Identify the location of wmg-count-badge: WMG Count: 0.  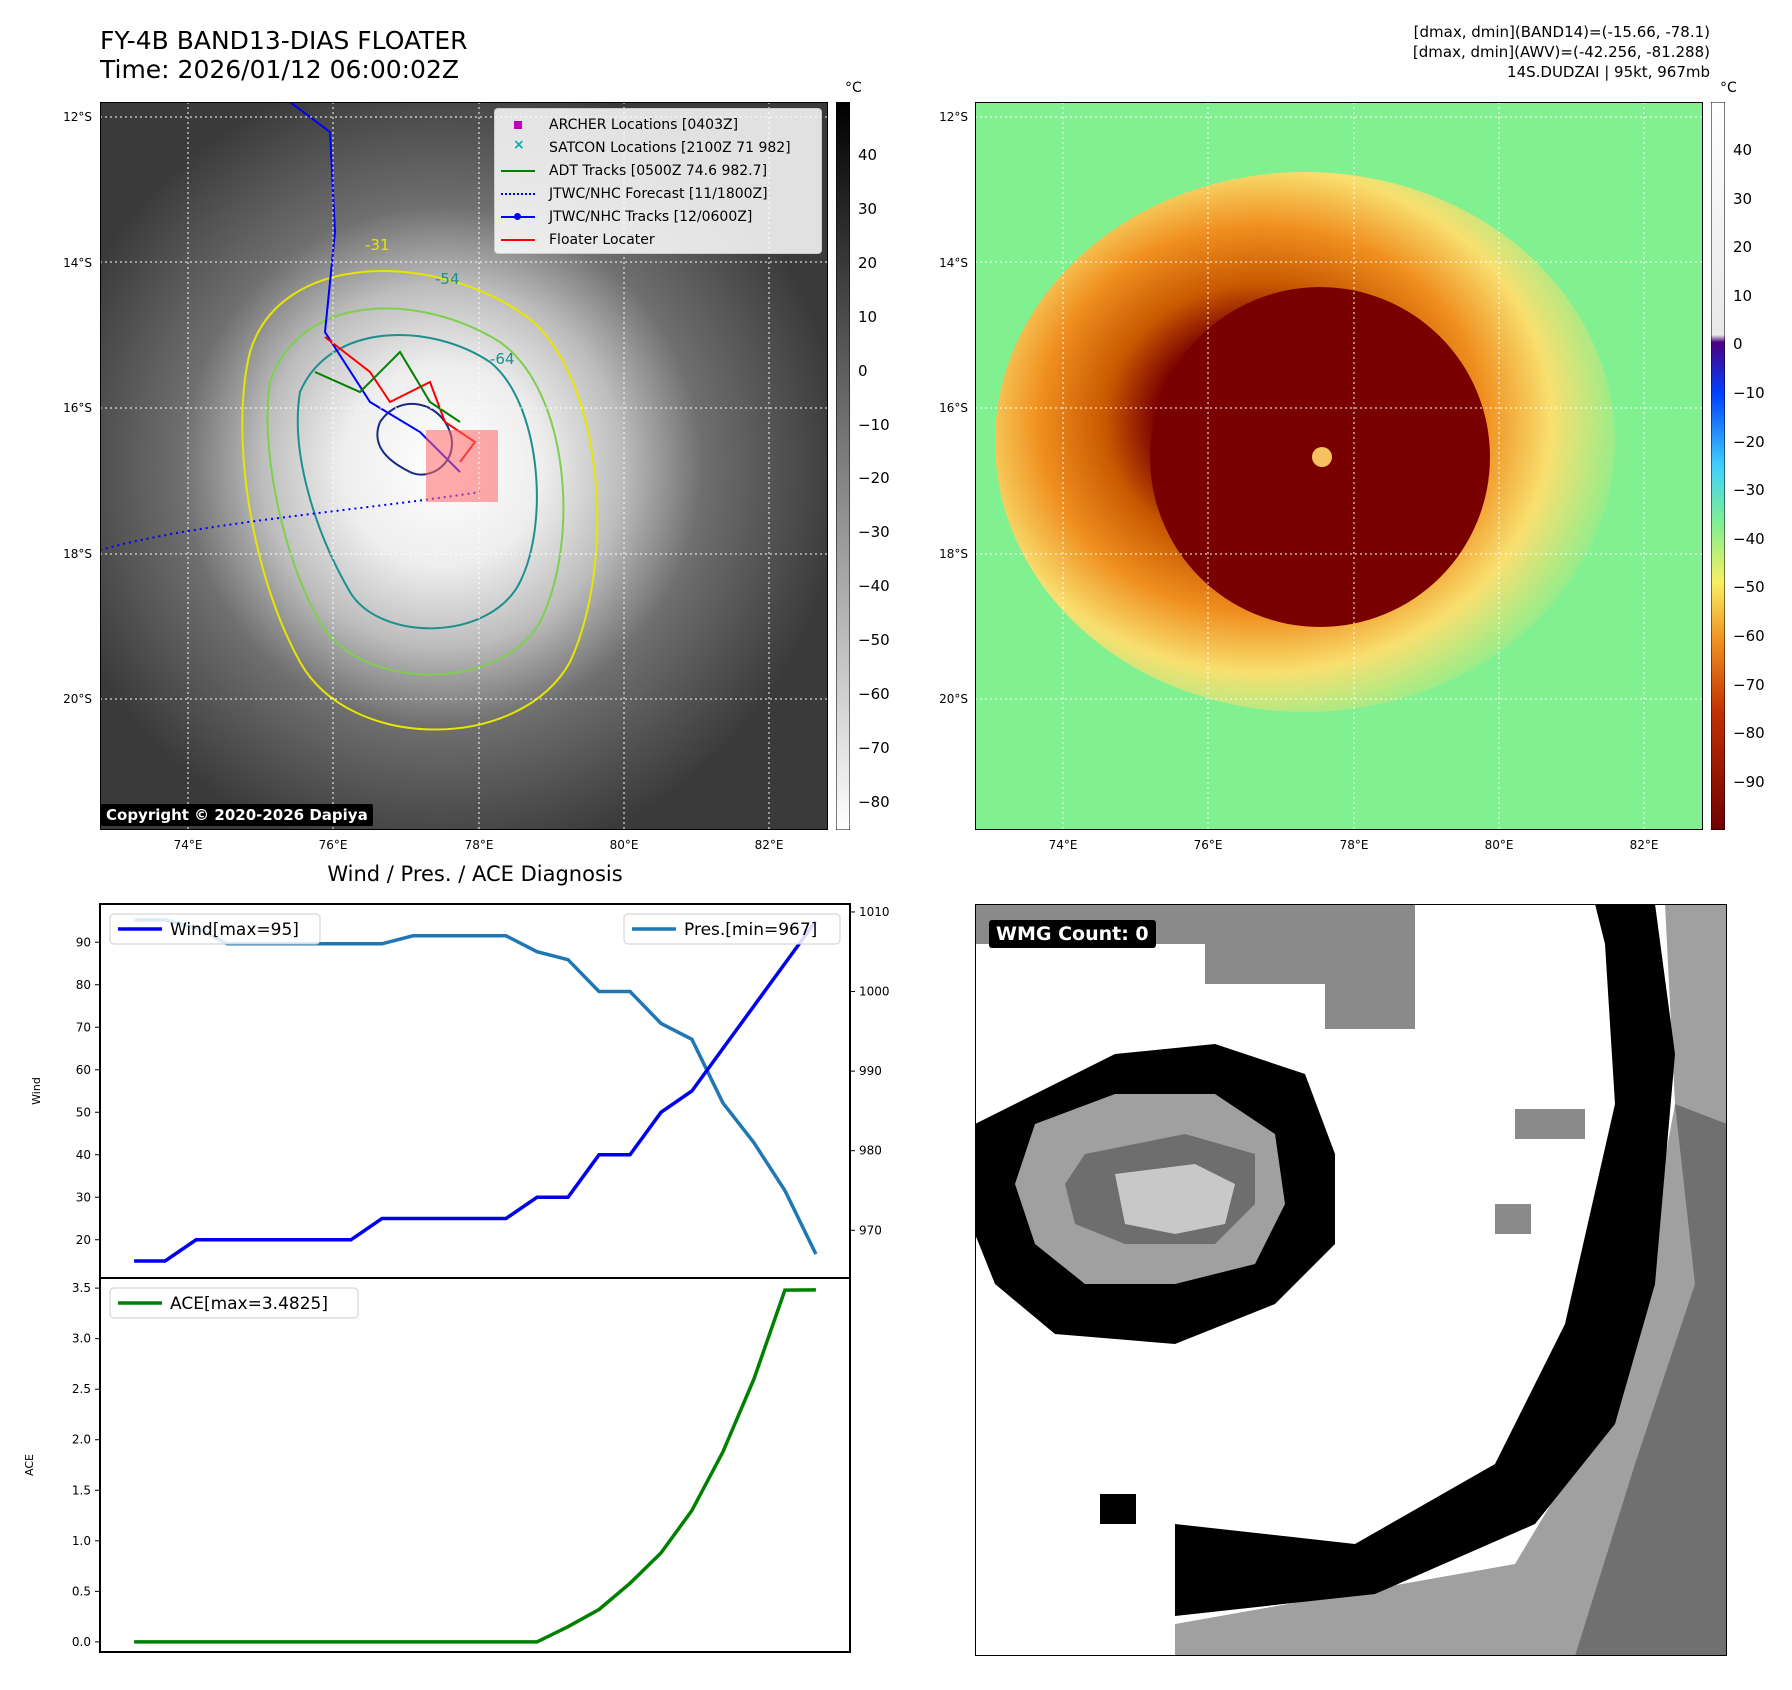
(1072, 934).